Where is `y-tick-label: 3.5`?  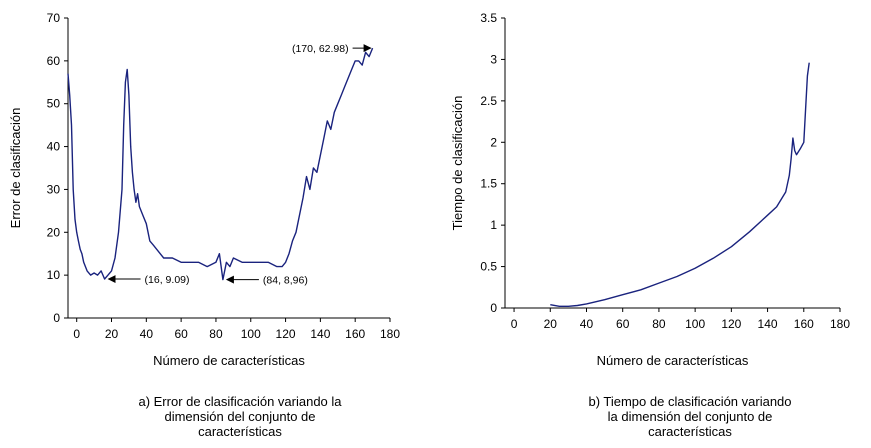
y-tick-label: 3.5 is located at coordinates (488, 18).